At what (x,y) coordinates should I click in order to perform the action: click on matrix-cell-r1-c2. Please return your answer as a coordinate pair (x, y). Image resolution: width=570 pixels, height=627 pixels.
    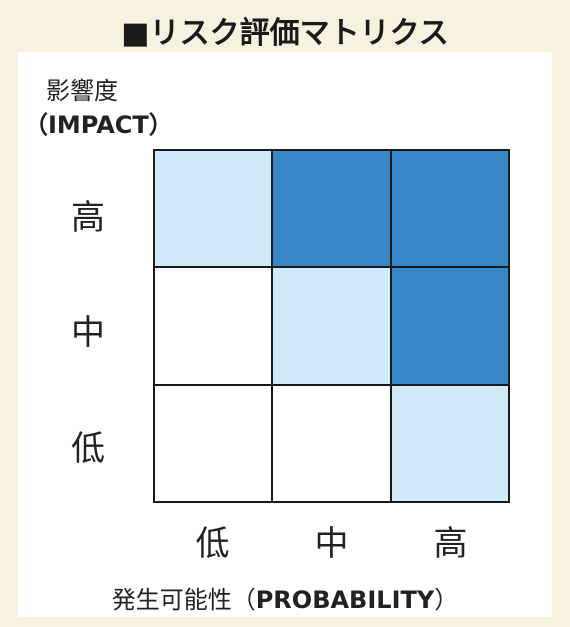
    Looking at the image, I should click on (449, 326).